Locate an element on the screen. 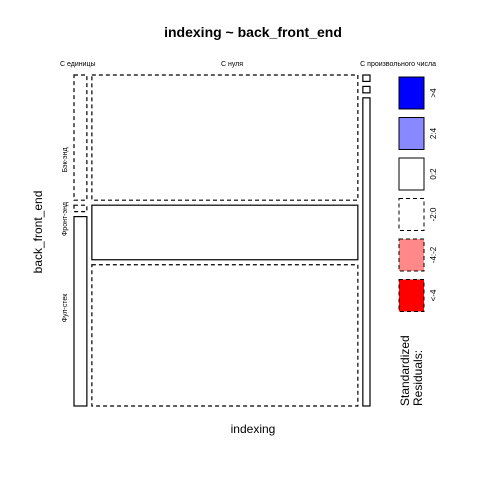 The height and width of the screenshot is (480, 480). legend-label: 2:4 is located at coordinates (433, 133).